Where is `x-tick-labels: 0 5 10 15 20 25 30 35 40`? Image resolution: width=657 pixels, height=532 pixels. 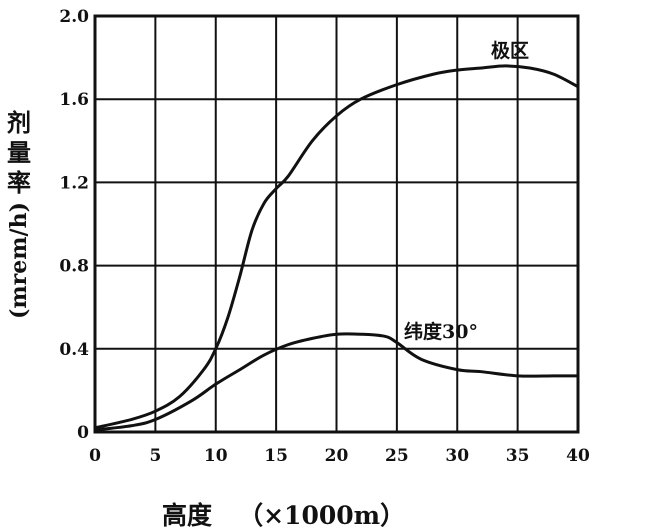 x-tick-labels: 0 5 10 15 20 25 30 35 40 is located at coordinates (339, 456).